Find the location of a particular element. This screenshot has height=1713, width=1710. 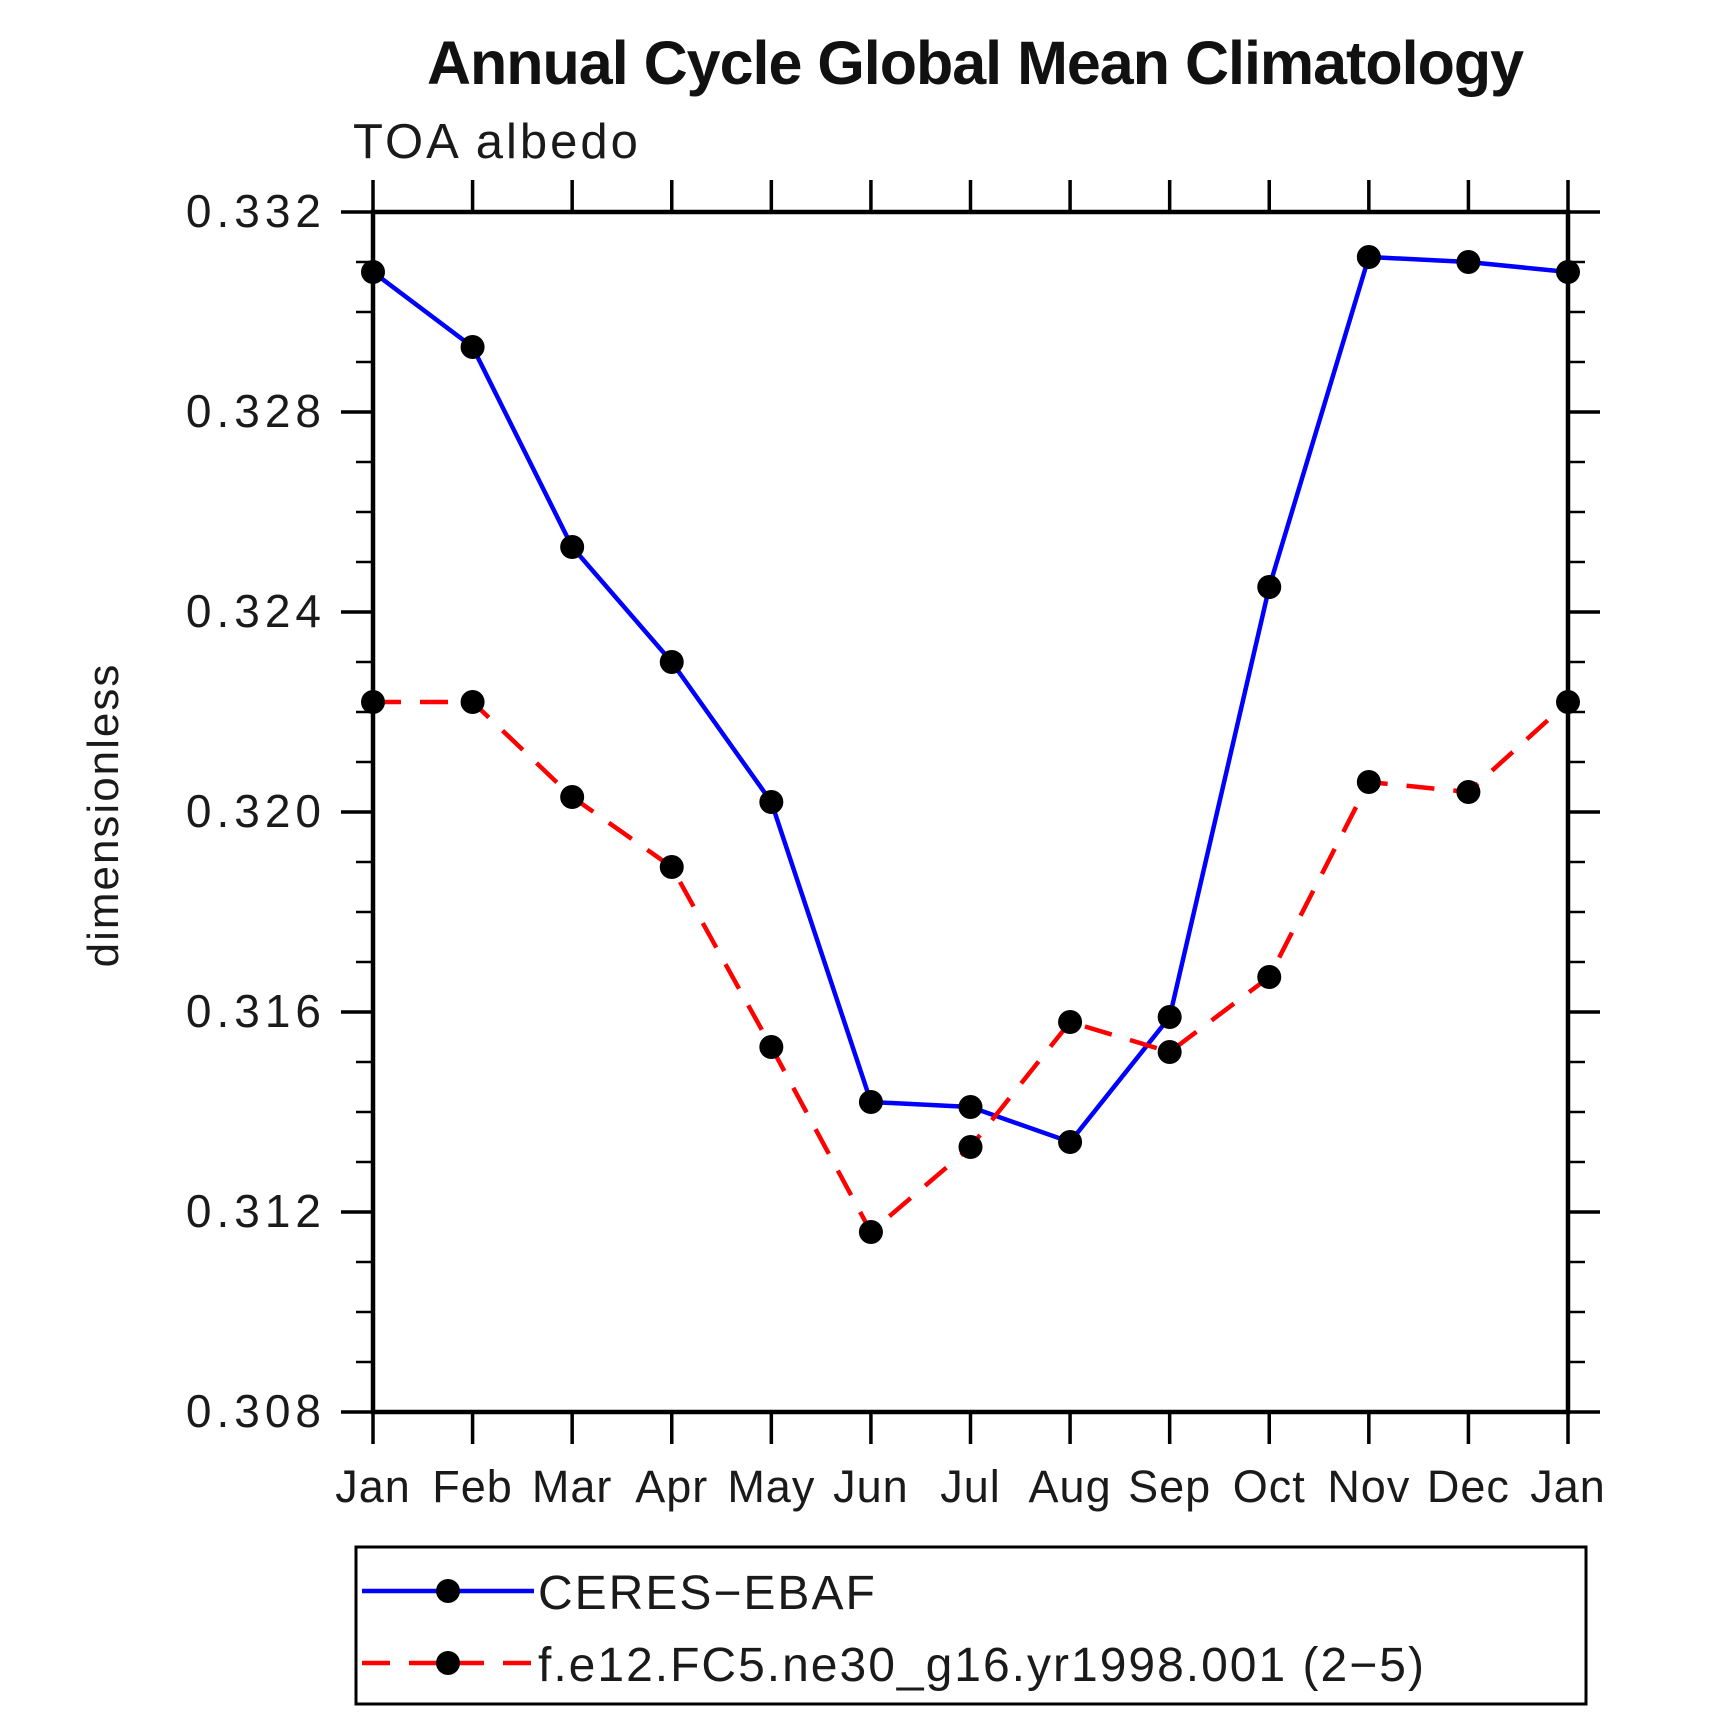

x-tick-label: Nov is located at coordinates (1368, 1486).